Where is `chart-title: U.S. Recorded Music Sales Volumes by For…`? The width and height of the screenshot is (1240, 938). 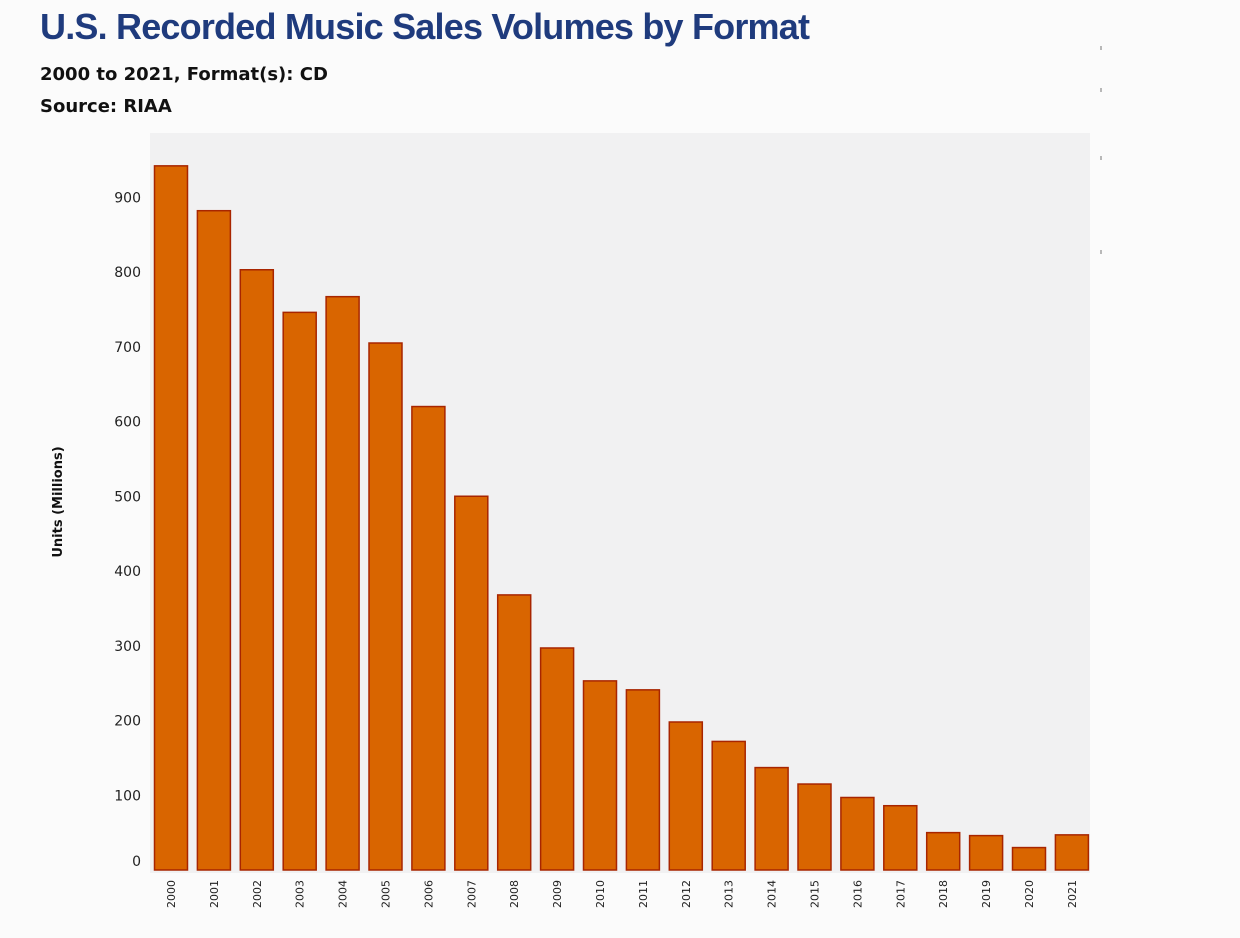
chart-title: U.S. Recorded Music Sales Volumes by For… is located at coordinates (425, 26).